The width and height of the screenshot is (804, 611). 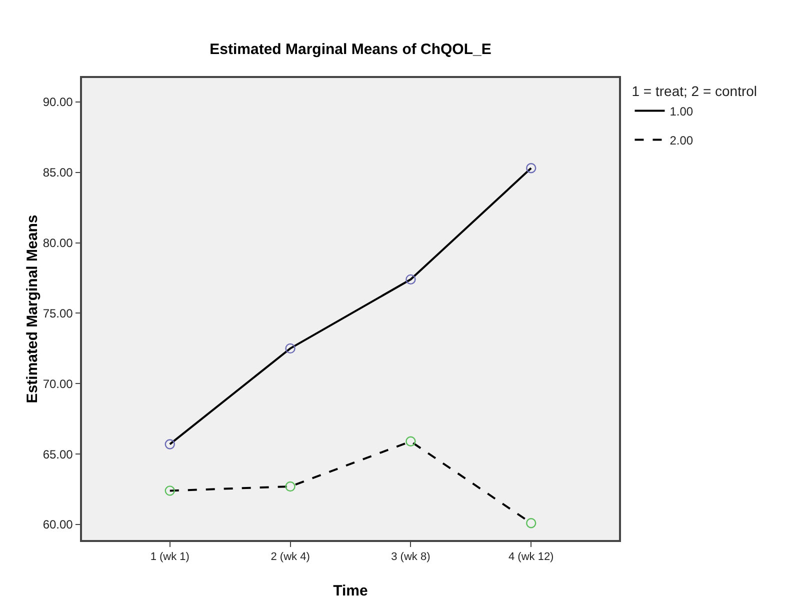 I want to click on y-tick-label: 60.00, so click(x=58, y=525).